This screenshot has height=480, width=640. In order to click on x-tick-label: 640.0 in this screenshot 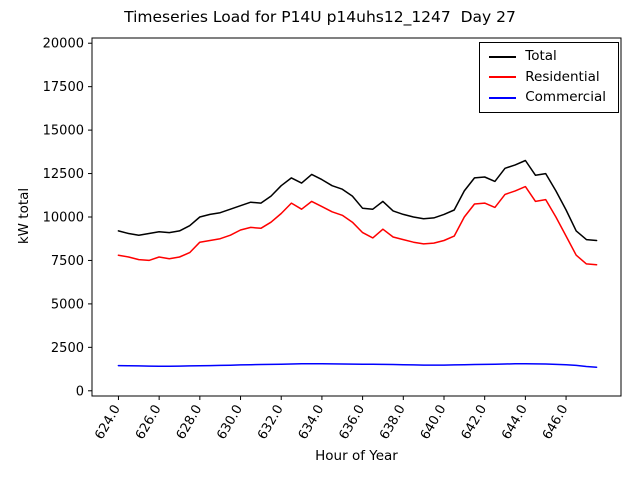, I will do `click(434, 423)`.